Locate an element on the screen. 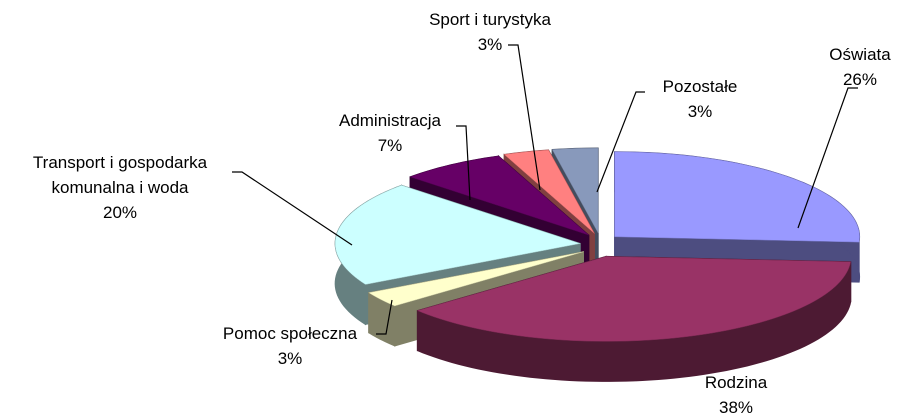 Image resolution: width=920 pixels, height=414 pixels. value-label: 7% is located at coordinates (390, 145).